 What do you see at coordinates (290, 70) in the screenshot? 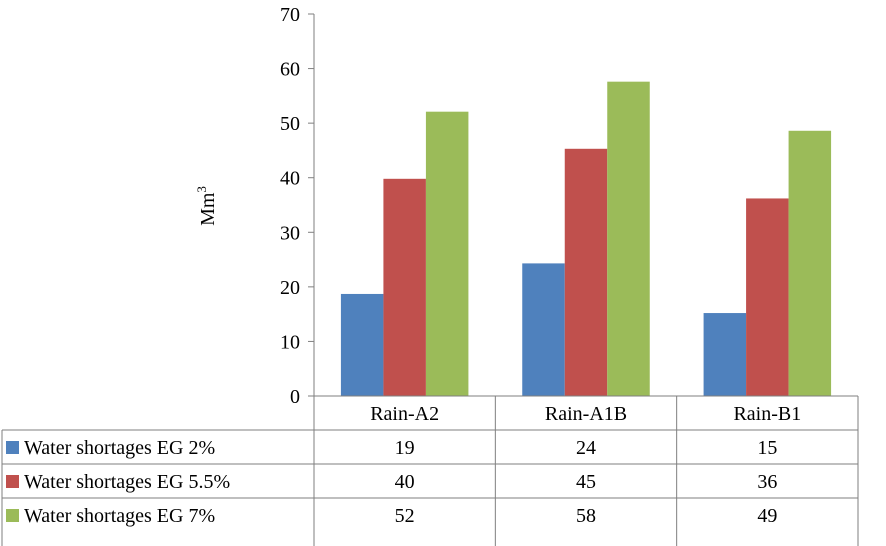
I see `y-tick-label: 60` at bounding box center [290, 70].